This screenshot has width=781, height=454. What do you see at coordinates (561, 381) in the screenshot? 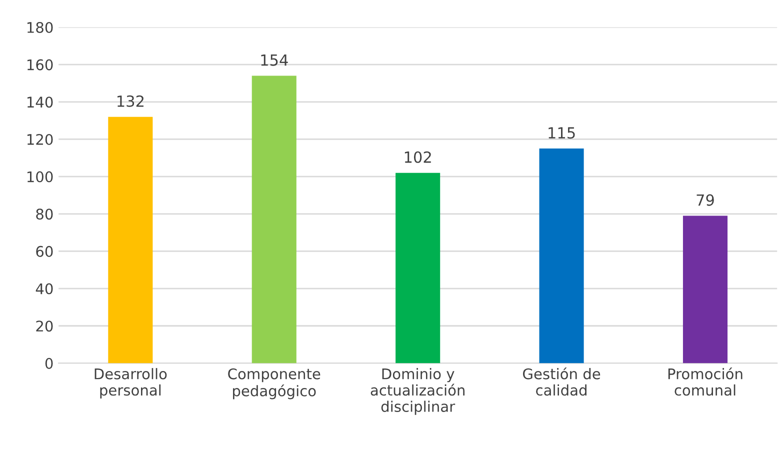
I see `x-tick-label: Gestión de calidad` at bounding box center [561, 381].